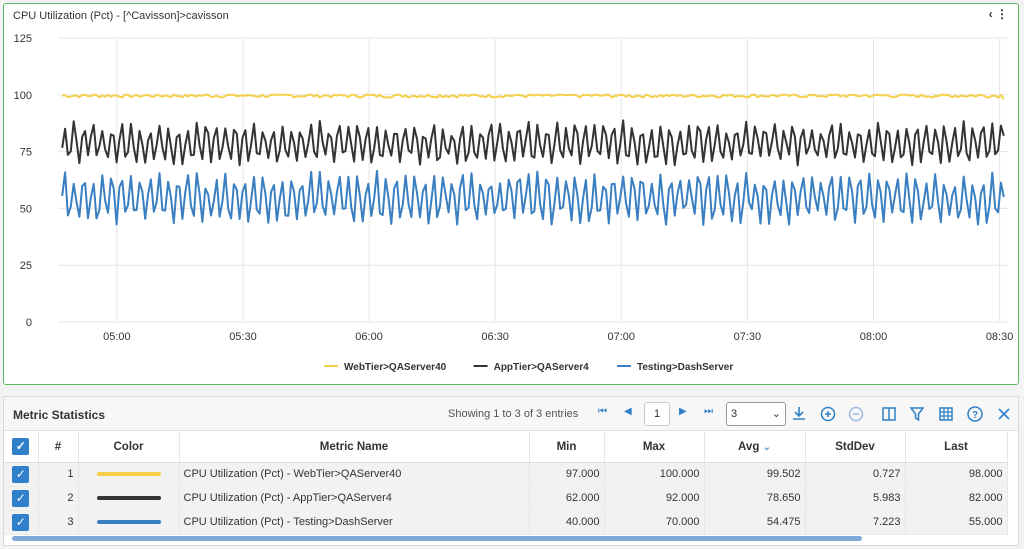 This screenshot has height=549, width=1024. Describe the element at coordinates (756, 414) in the screenshot. I see `rows-per-page-select: 3 ⌄` at that location.